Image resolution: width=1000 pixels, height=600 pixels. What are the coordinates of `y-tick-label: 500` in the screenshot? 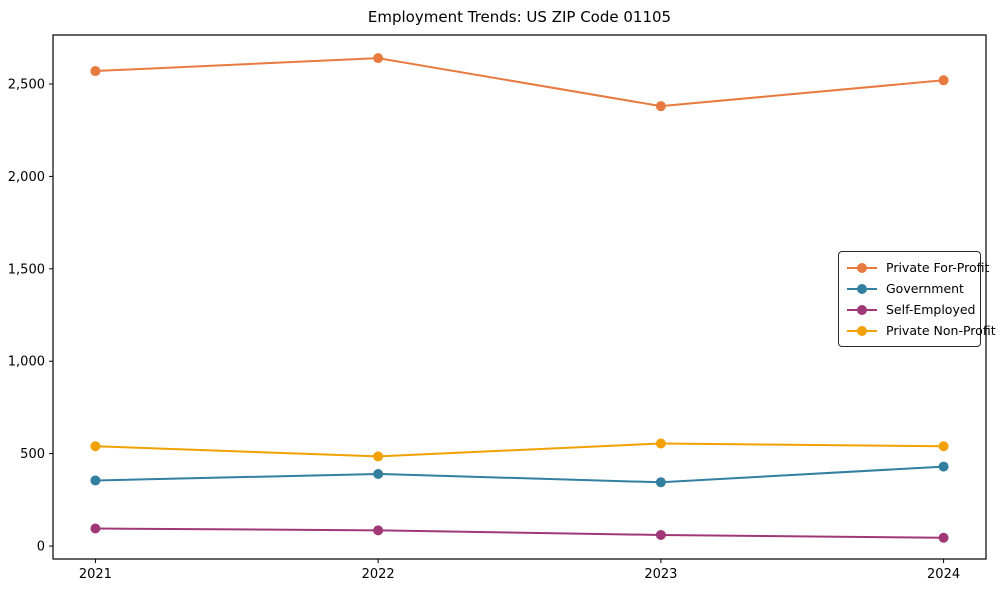 It's located at (32, 454).